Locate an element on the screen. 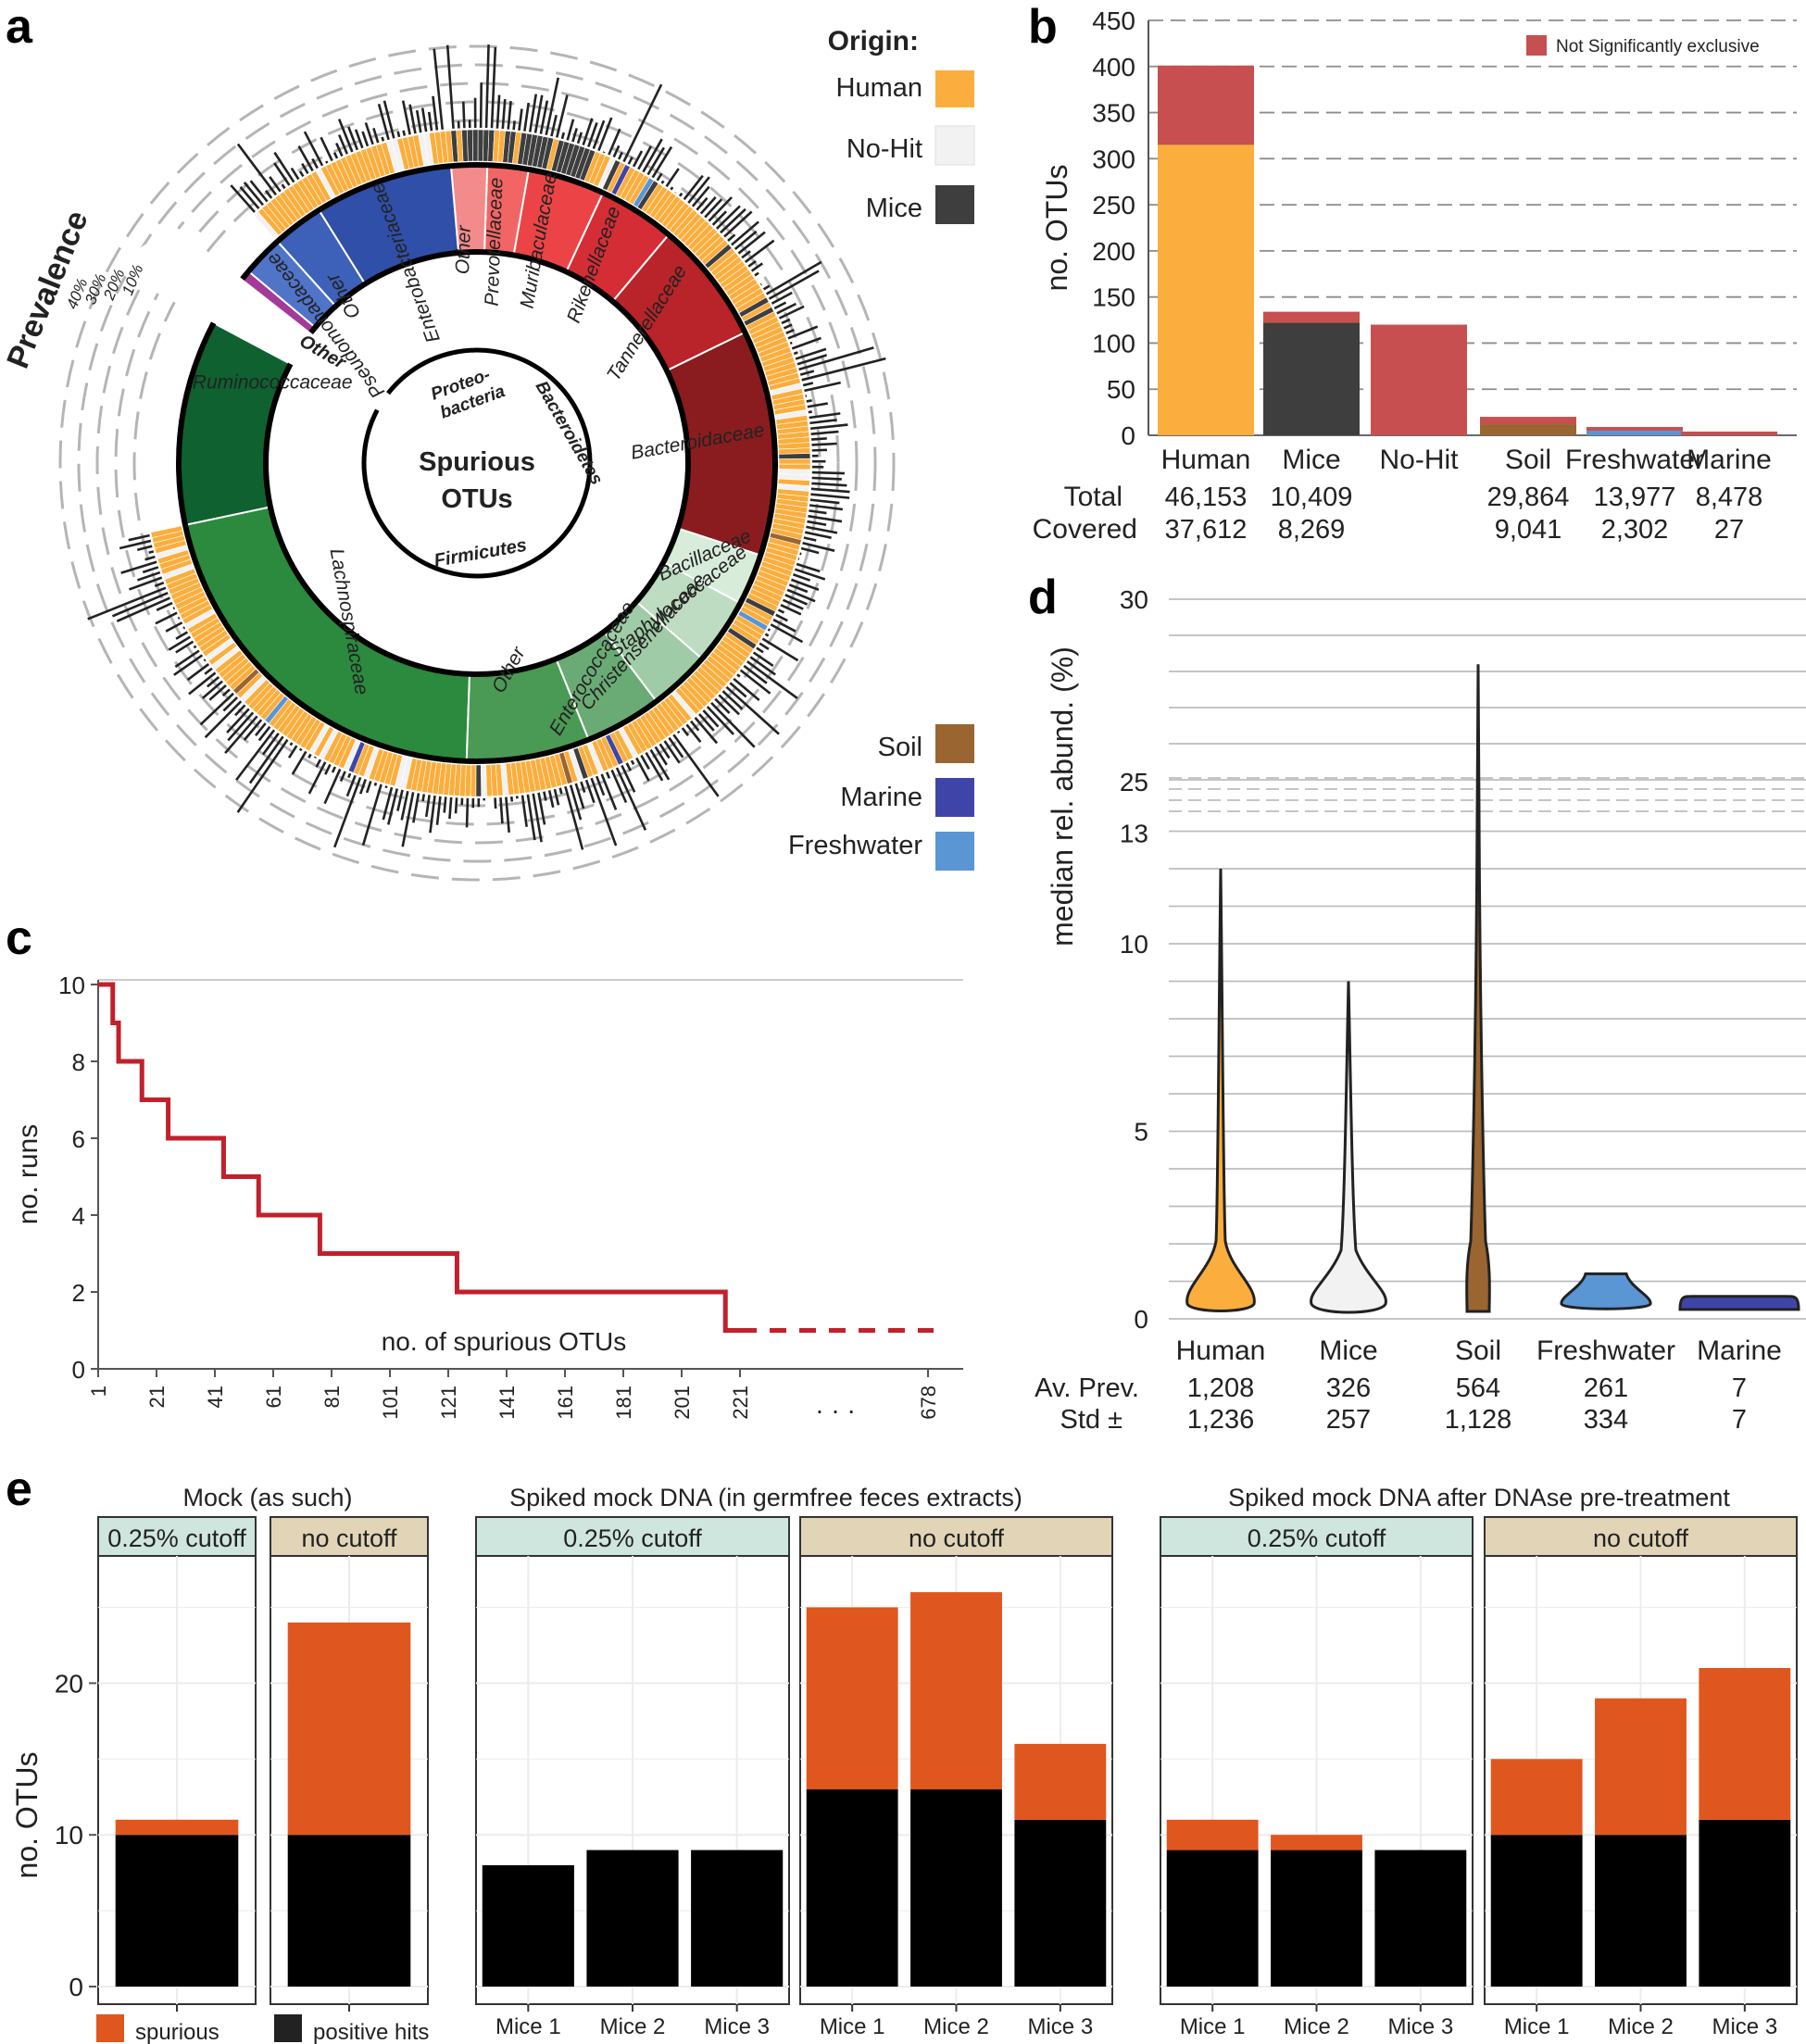  b-total-Freshwater: 13,977 is located at coordinates (1635, 497).